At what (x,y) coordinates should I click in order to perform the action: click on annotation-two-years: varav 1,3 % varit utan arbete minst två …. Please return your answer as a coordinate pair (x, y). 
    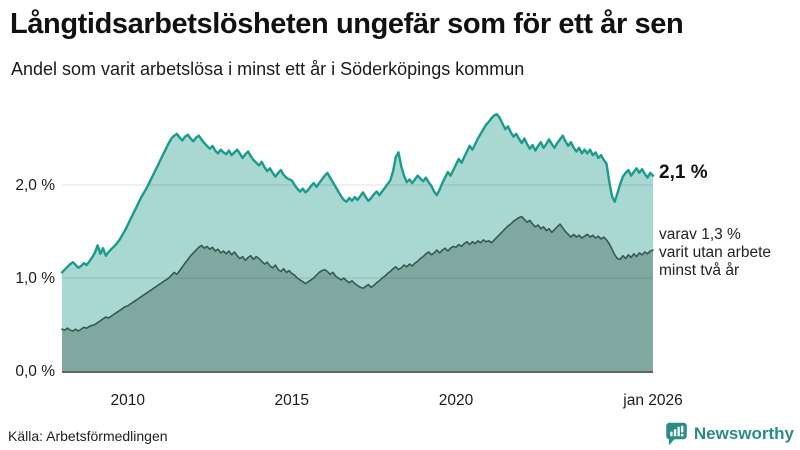
    Looking at the image, I should click on (715, 253).